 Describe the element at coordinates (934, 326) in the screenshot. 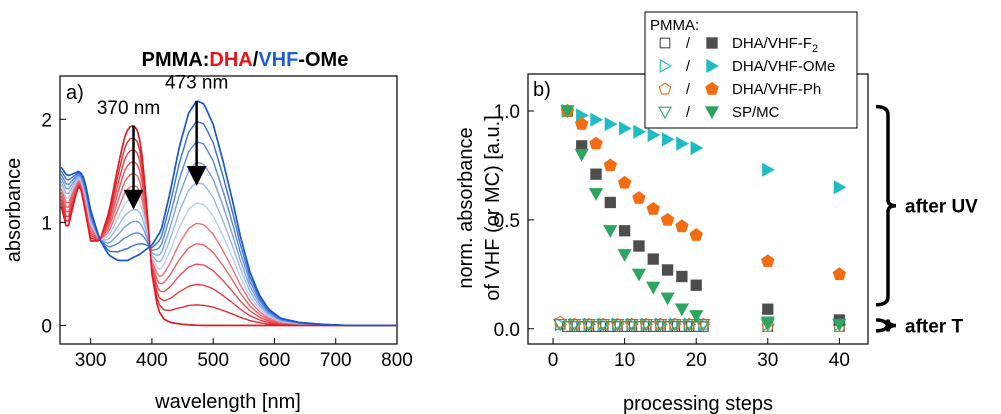

I see `bracket-label: after T` at that location.